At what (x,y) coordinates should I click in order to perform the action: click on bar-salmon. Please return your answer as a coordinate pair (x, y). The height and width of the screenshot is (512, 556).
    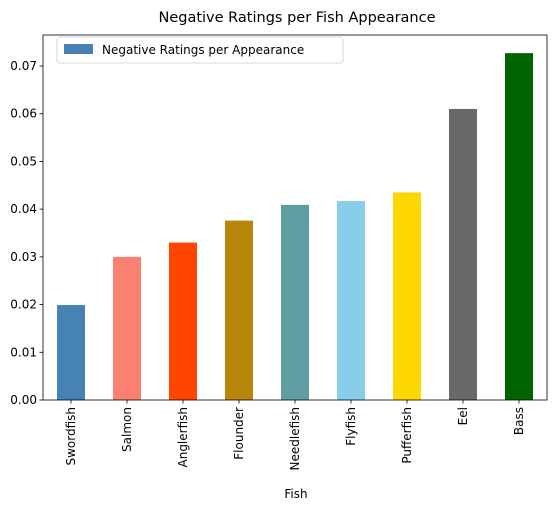
    Looking at the image, I should click on (127, 328).